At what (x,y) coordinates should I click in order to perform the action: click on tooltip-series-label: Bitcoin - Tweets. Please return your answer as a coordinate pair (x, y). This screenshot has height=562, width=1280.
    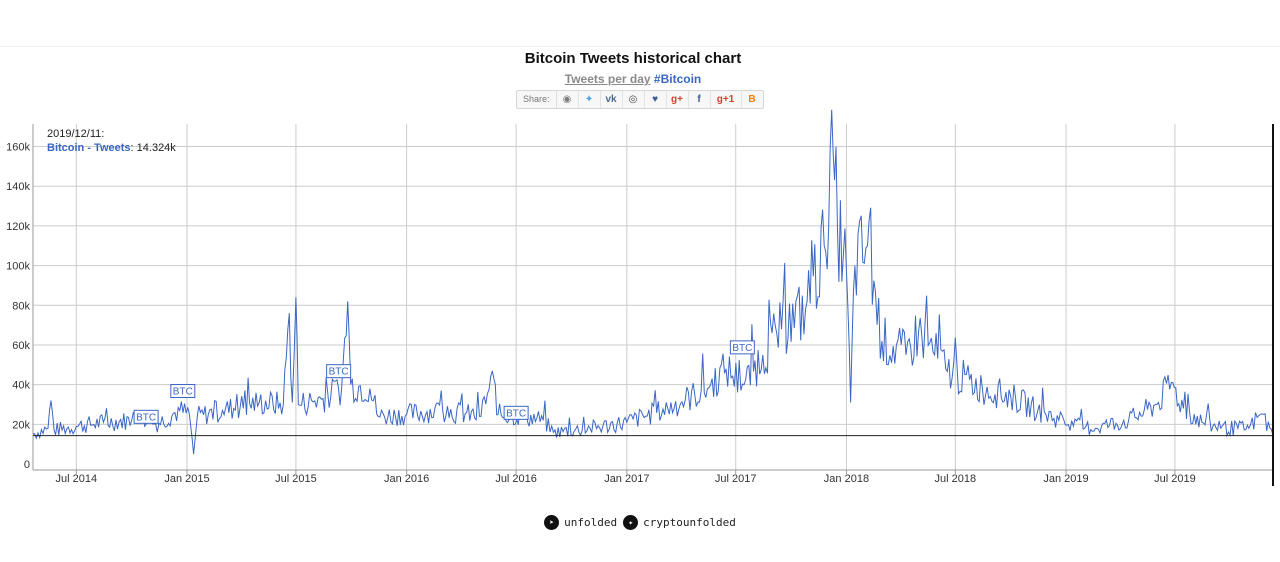
    Looking at the image, I should click on (89, 148).